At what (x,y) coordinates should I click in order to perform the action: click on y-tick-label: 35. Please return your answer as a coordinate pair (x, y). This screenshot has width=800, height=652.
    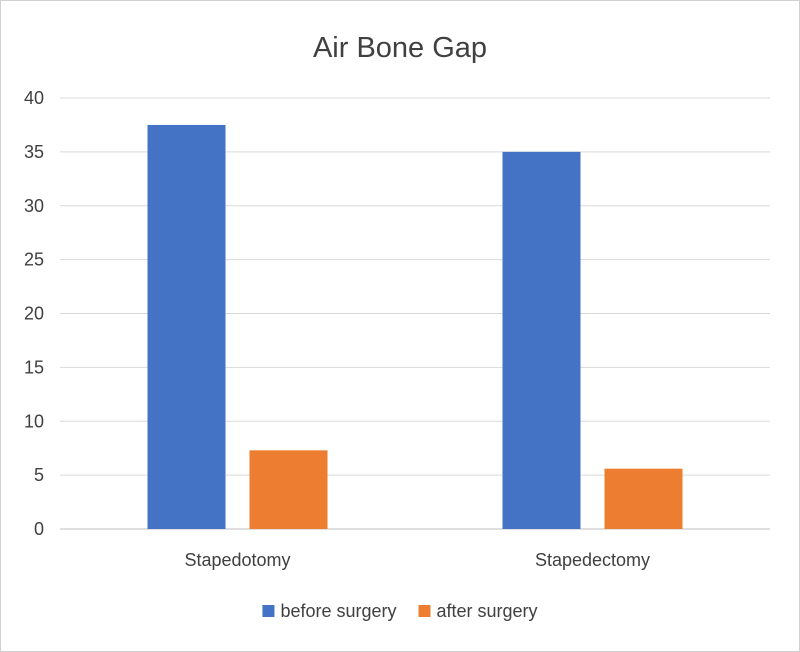
    Looking at the image, I should click on (34, 152).